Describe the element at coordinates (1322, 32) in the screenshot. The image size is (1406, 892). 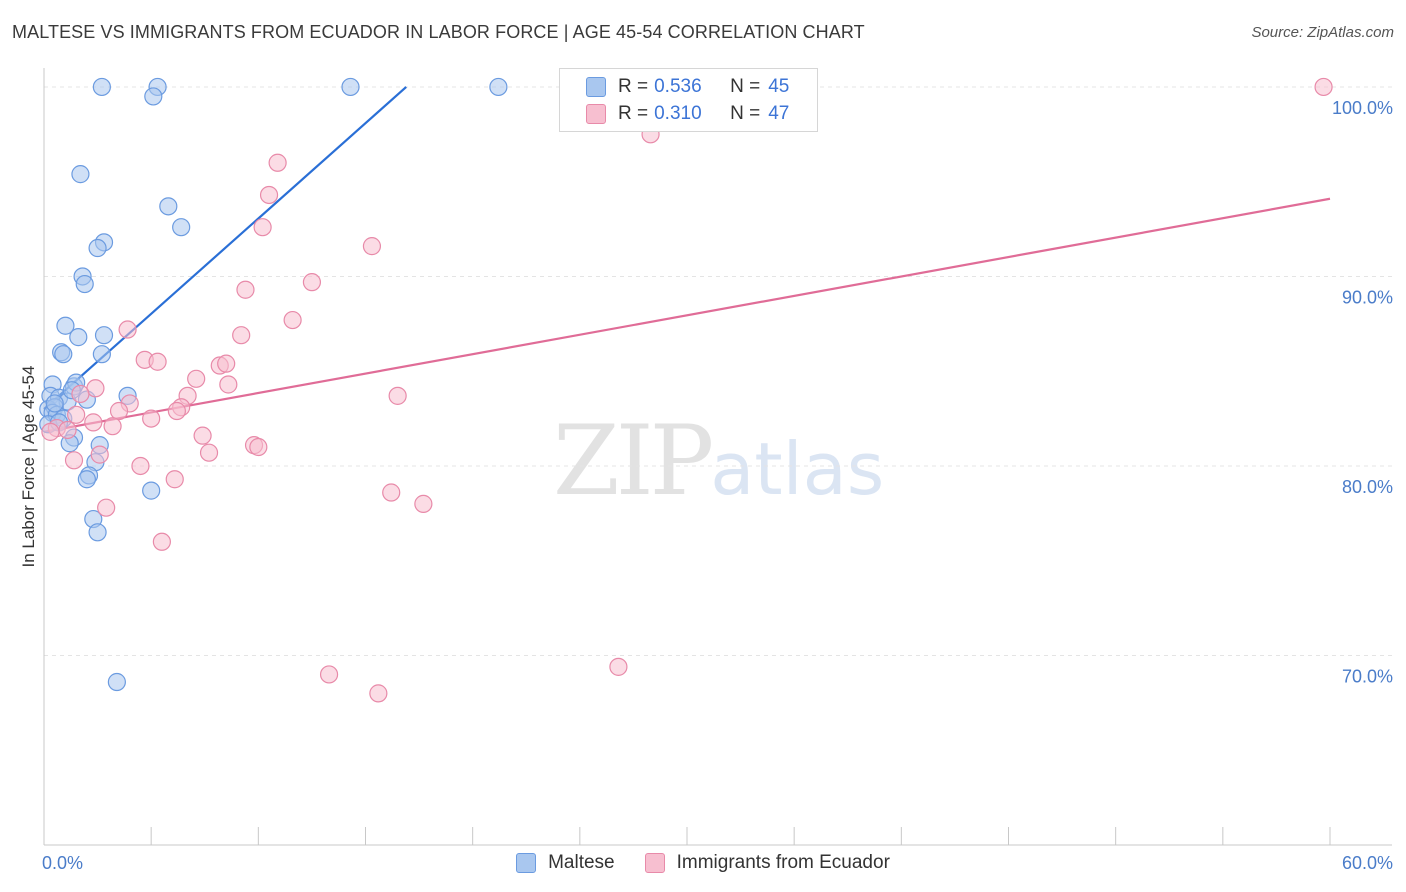
I see `source-label: Source: ZipAtlas.com` at that location.